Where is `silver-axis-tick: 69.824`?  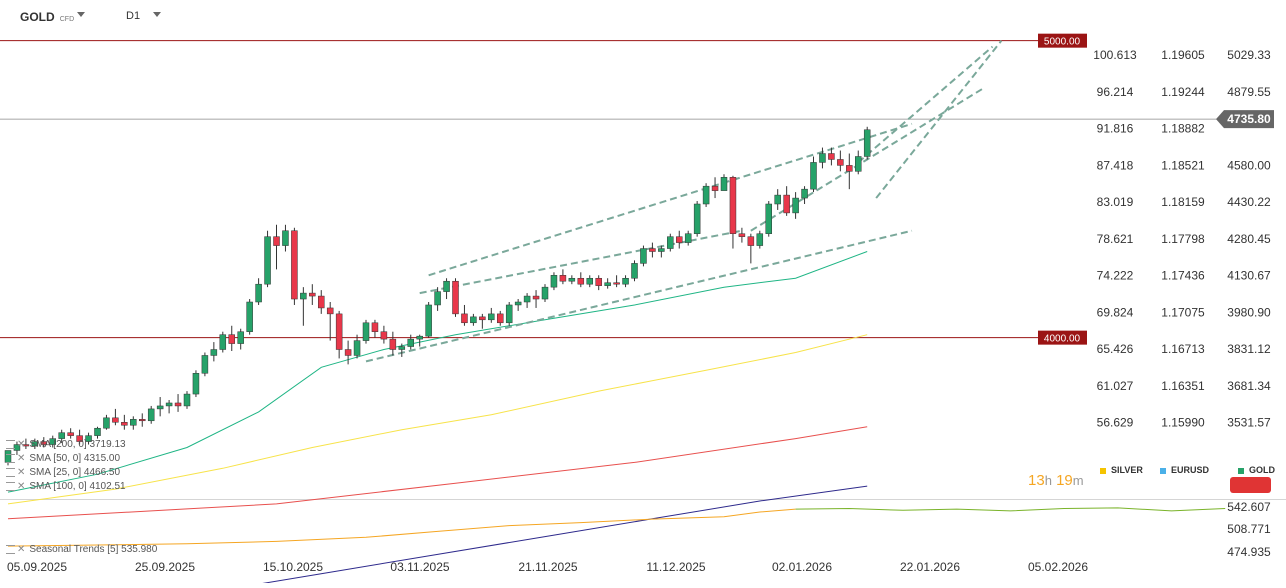
silver-axis-tick: 69.824 is located at coordinates (1115, 312).